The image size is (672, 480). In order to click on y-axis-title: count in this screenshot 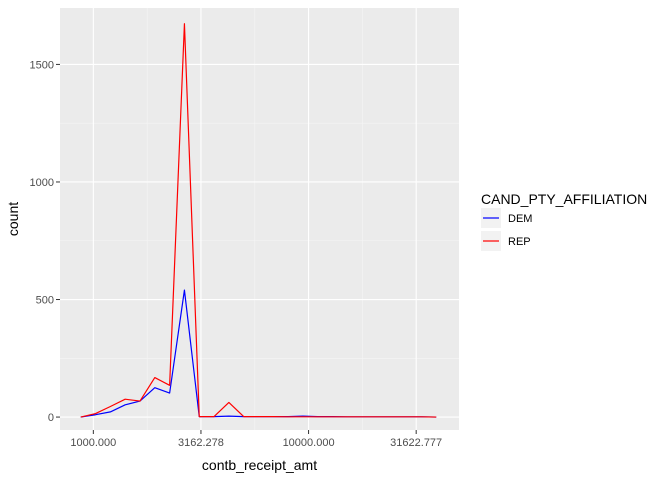, I will do `click(13, 219)`.